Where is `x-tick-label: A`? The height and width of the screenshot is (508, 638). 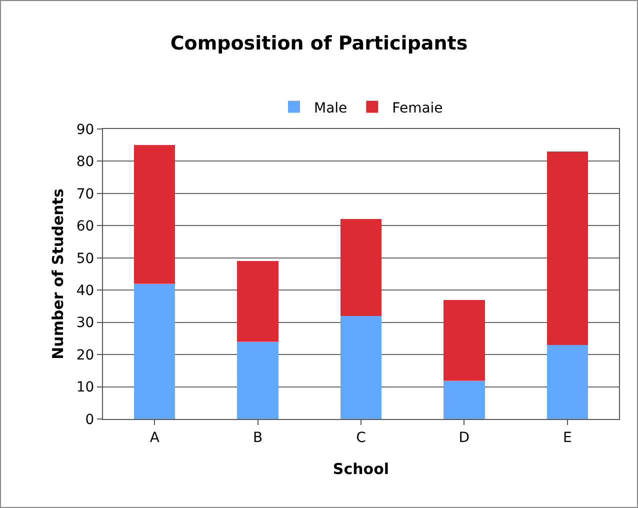 x-tick-label: A is located at coordinates (155, 438).